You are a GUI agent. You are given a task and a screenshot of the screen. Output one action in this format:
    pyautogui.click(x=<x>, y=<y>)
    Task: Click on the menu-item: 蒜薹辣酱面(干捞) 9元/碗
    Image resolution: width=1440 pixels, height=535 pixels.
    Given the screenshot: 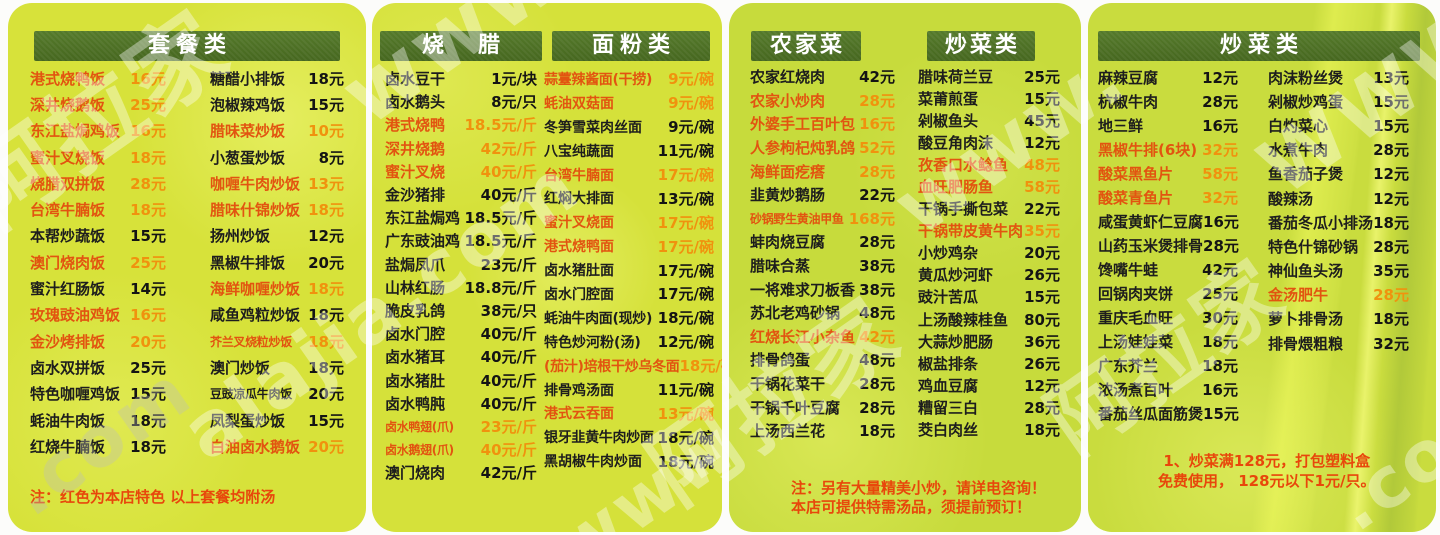 What is the action you would take?
    pyautogui.click(x=629, y=79)
    